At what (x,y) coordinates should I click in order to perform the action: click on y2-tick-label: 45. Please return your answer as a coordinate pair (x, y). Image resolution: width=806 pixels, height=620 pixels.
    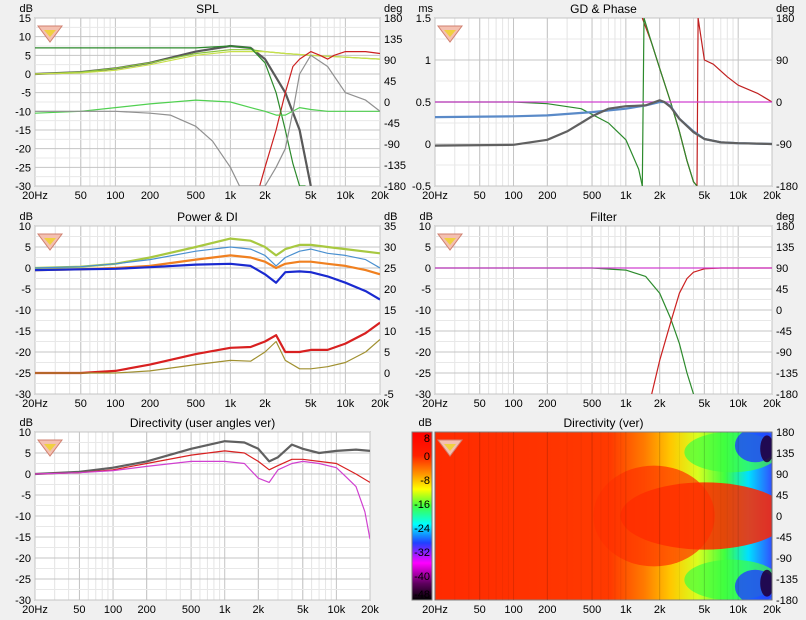
    Looking at the image, I should click on (782, 496).